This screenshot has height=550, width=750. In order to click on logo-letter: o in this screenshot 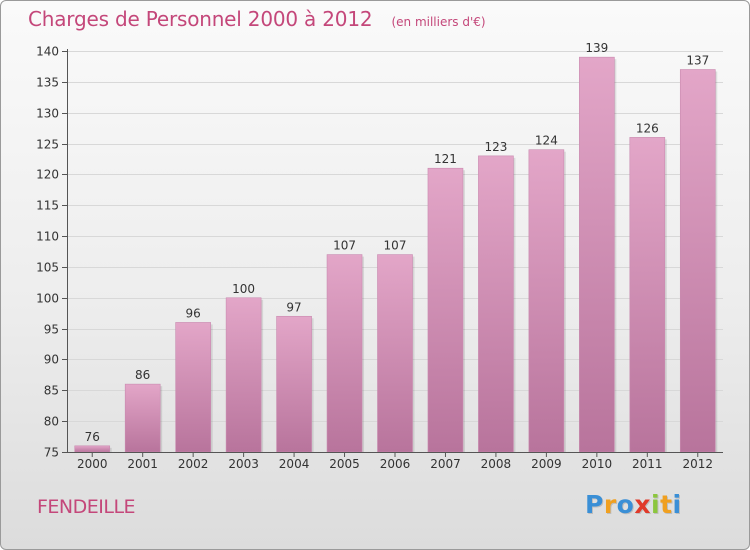, I will do `click(625, 504)`.